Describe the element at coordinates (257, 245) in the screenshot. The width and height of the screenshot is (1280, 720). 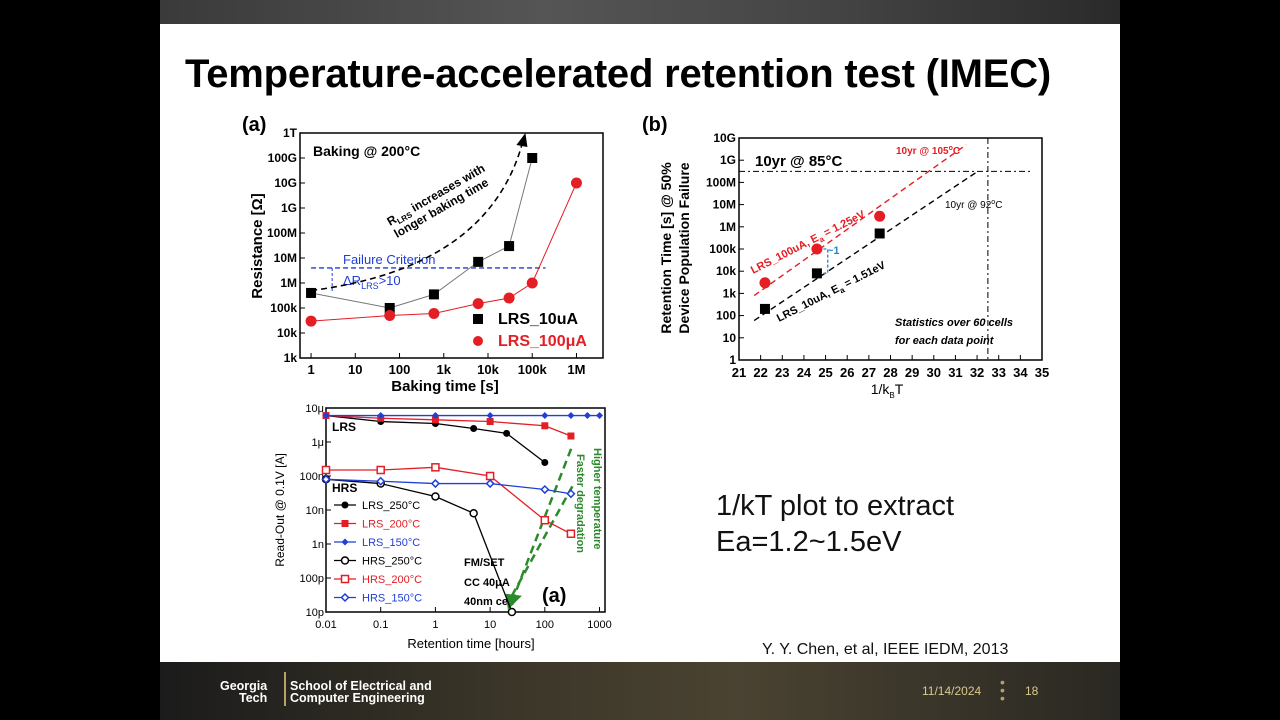
I see `chart-a-ylabel: Resistance [Ω]` at that location.